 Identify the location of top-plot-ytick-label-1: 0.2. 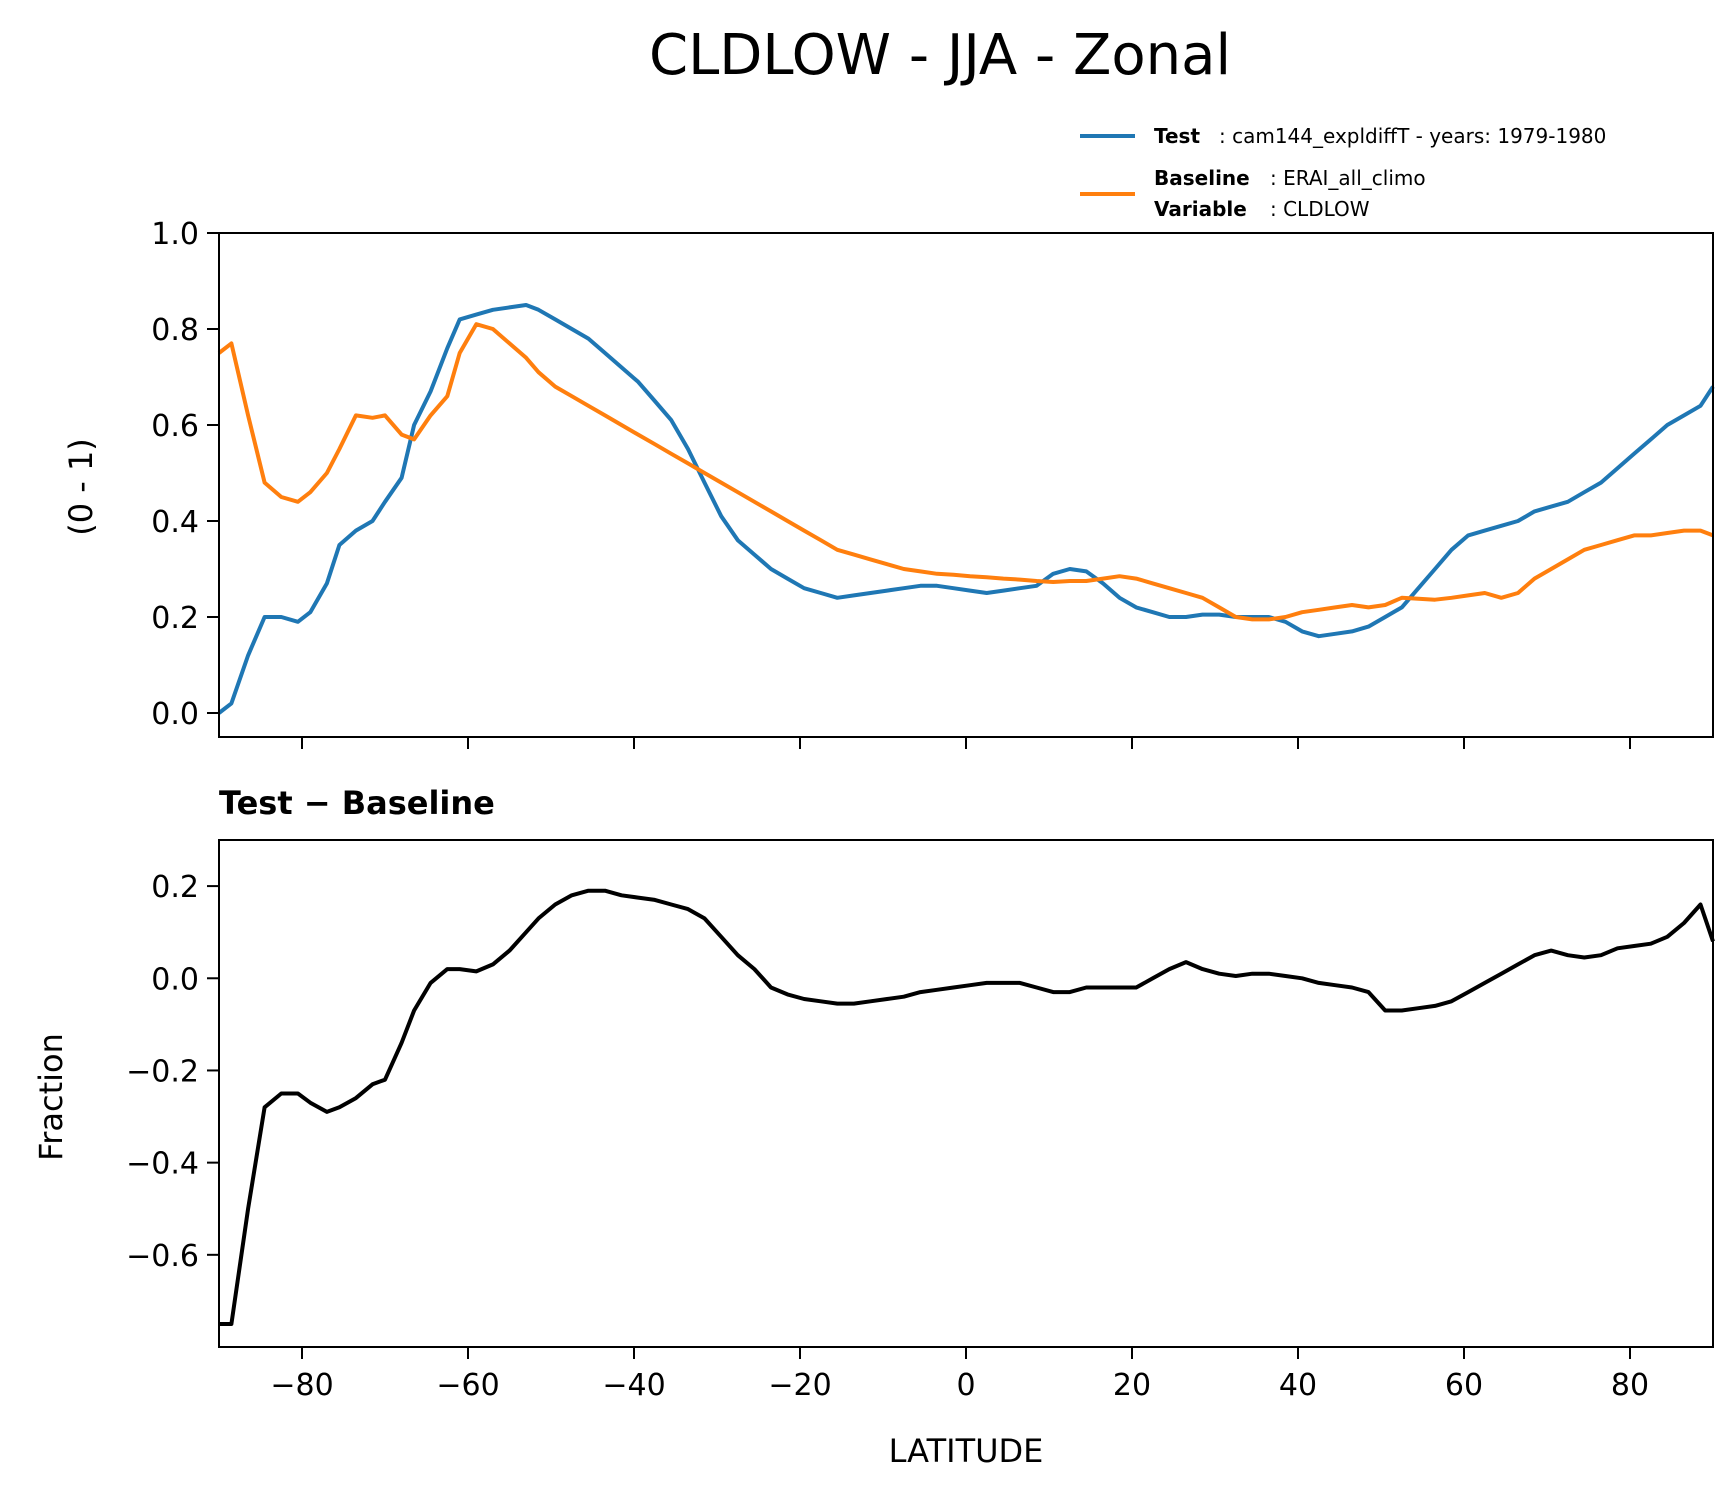
(175, 618).